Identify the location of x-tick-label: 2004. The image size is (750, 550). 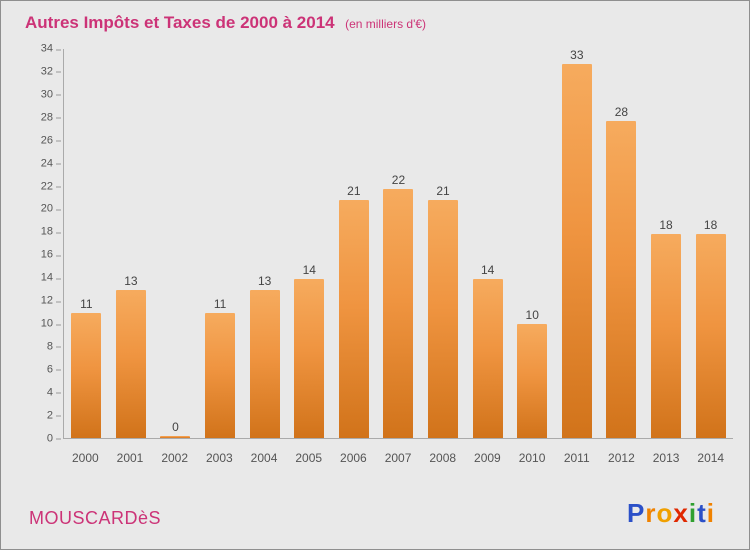
(264, 457).